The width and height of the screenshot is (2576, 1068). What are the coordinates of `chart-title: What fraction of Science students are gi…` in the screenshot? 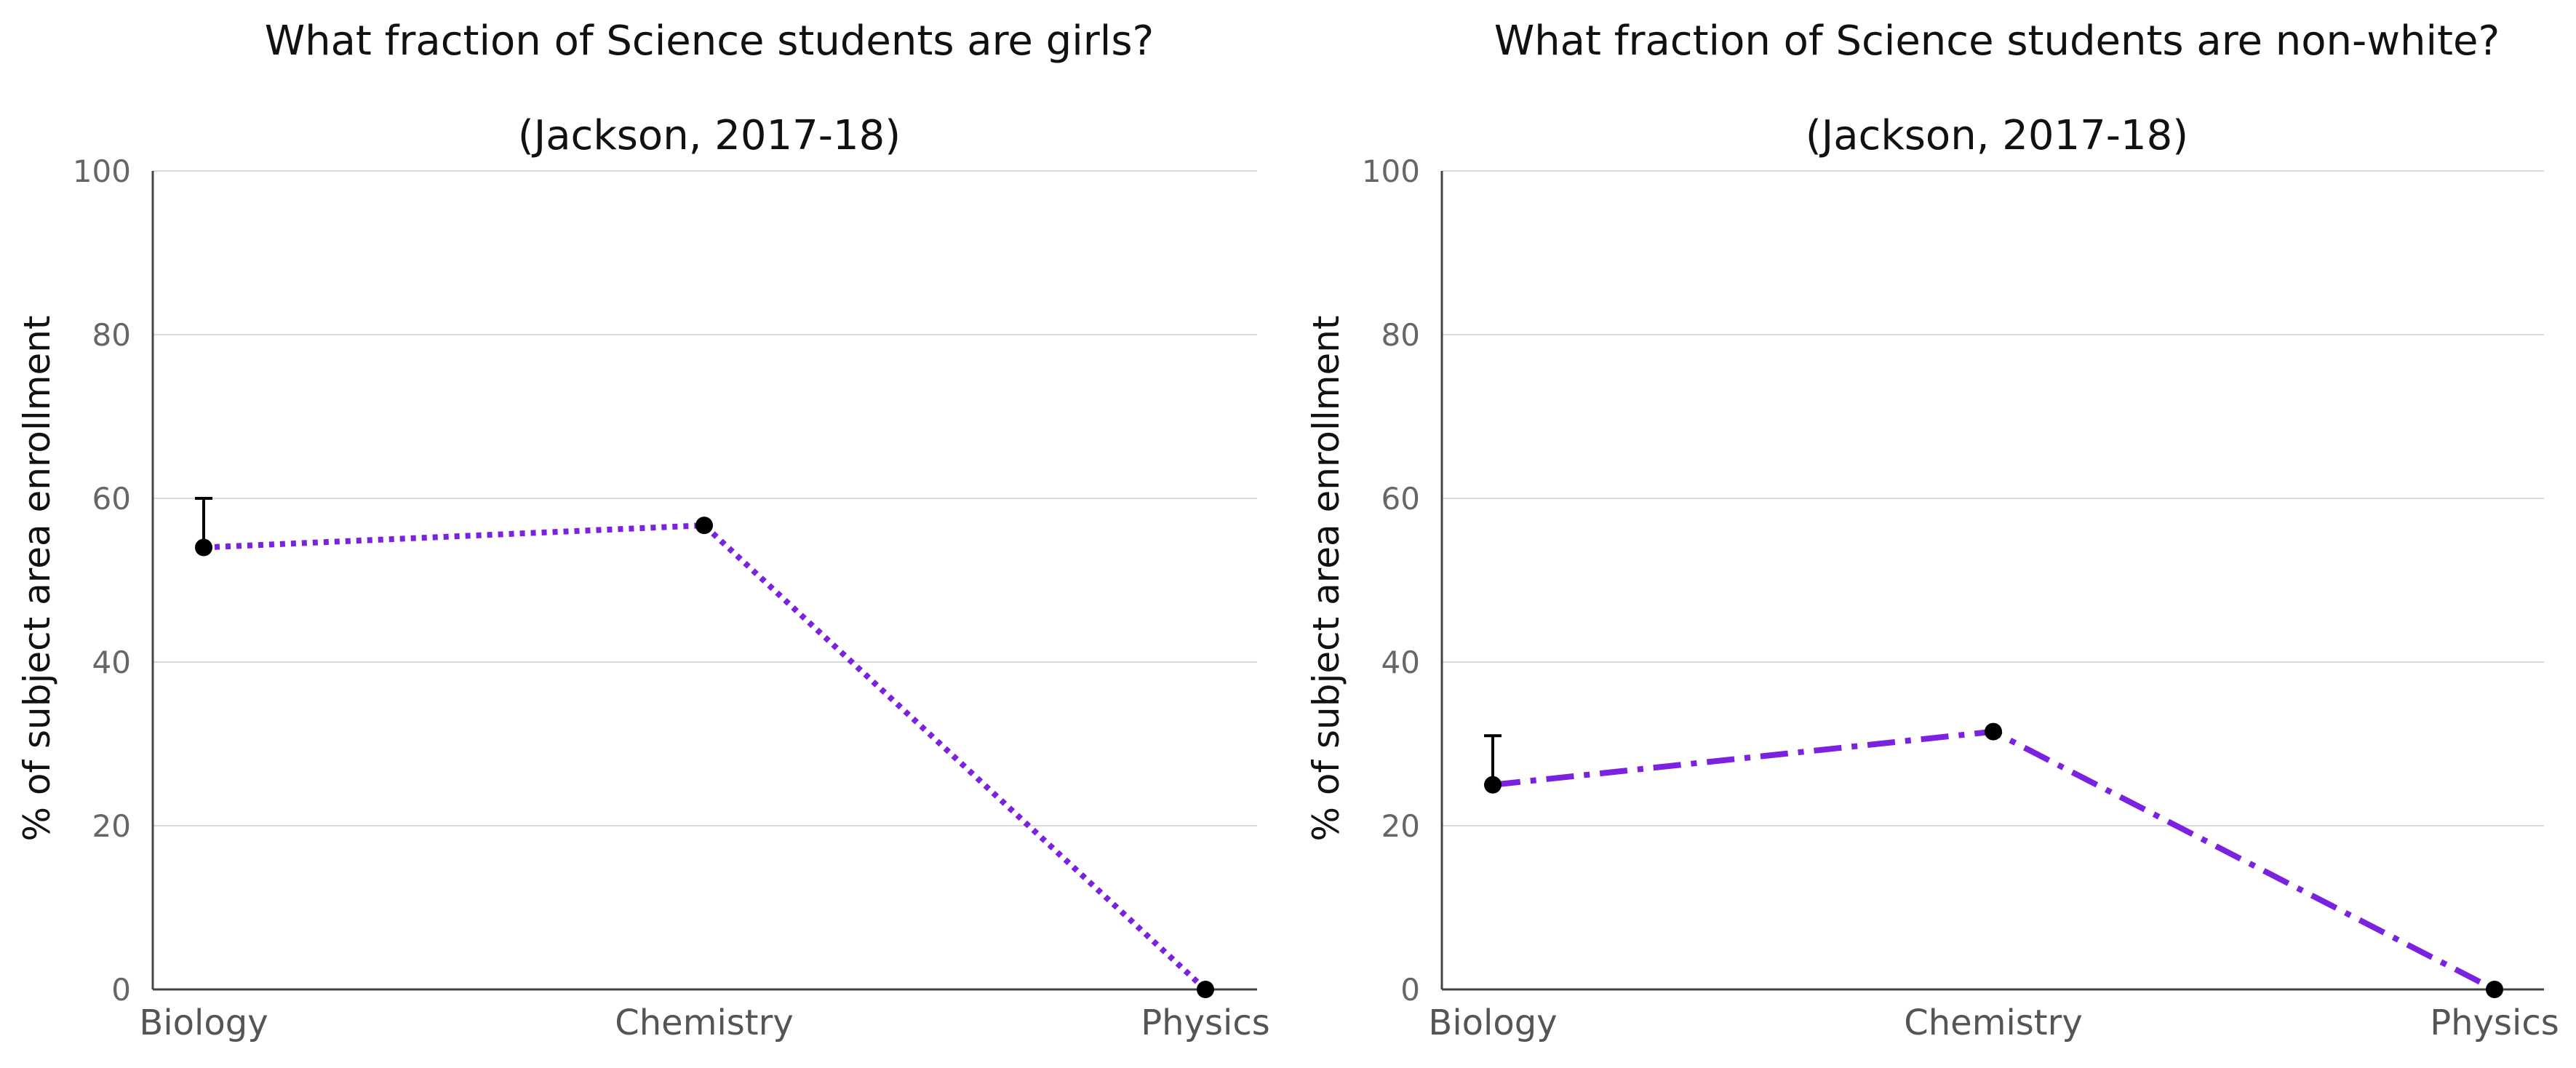 It's located at (710, 41).